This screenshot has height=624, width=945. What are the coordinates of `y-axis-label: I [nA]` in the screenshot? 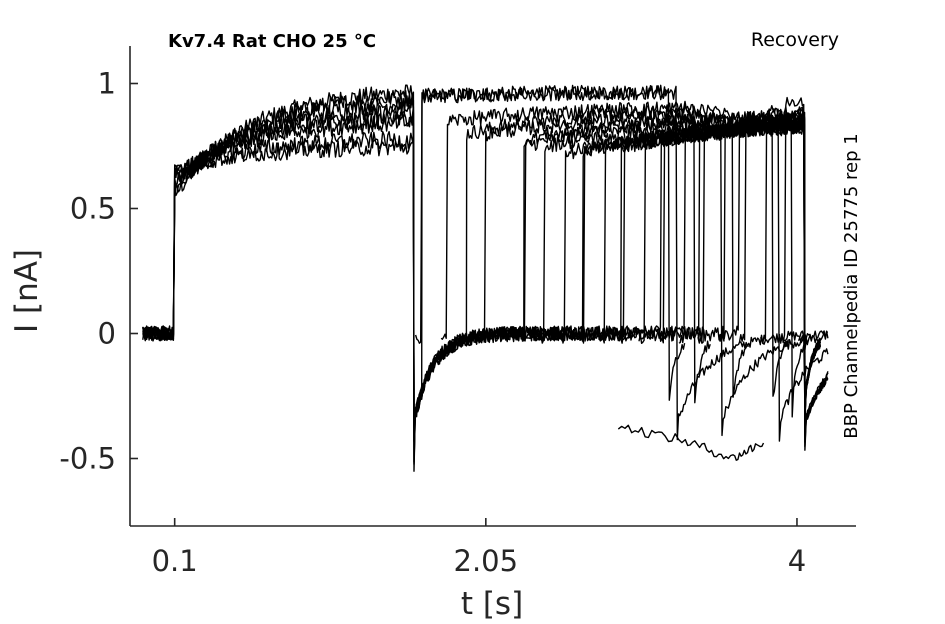 It's located at (27, 291).